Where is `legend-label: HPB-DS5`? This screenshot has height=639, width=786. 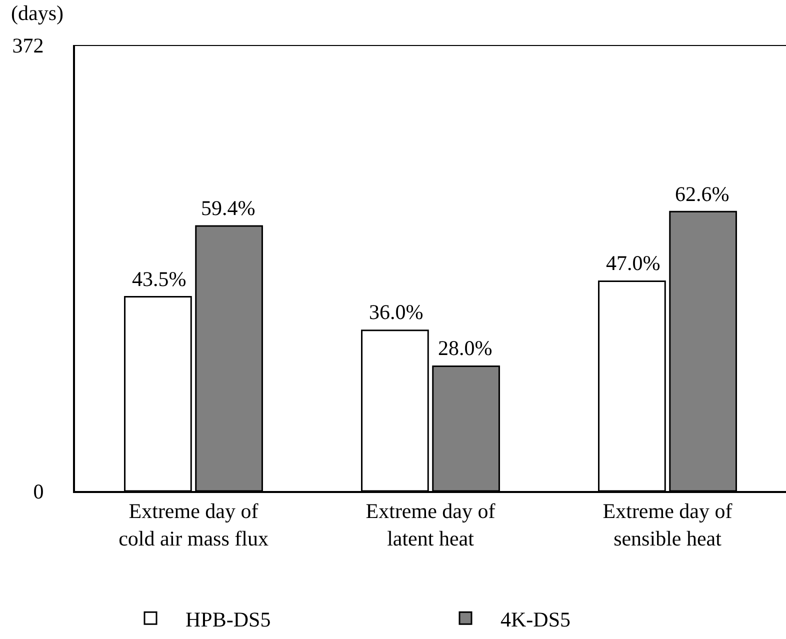 legend-label: HPB-DS5 is located at coordinates (228, 619).